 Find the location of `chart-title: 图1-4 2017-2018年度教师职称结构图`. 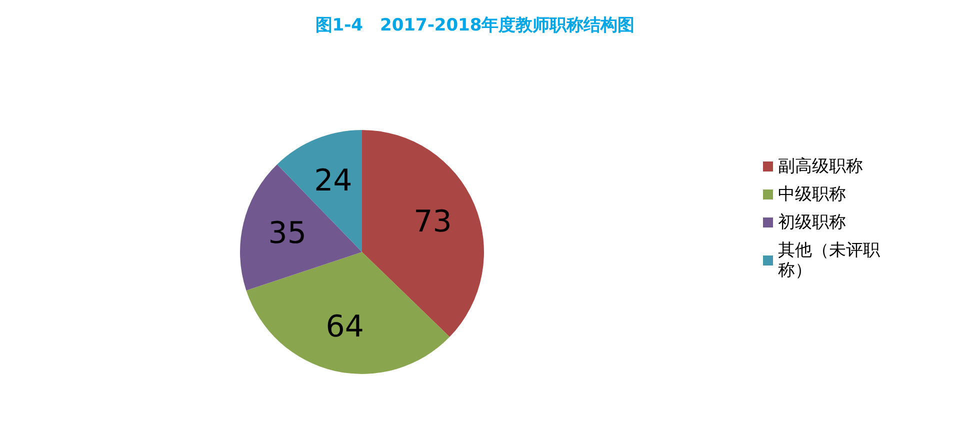

chart-title: 图1-4 2017-2018年度教师职称结构图 is located at coordinates (475, 26).